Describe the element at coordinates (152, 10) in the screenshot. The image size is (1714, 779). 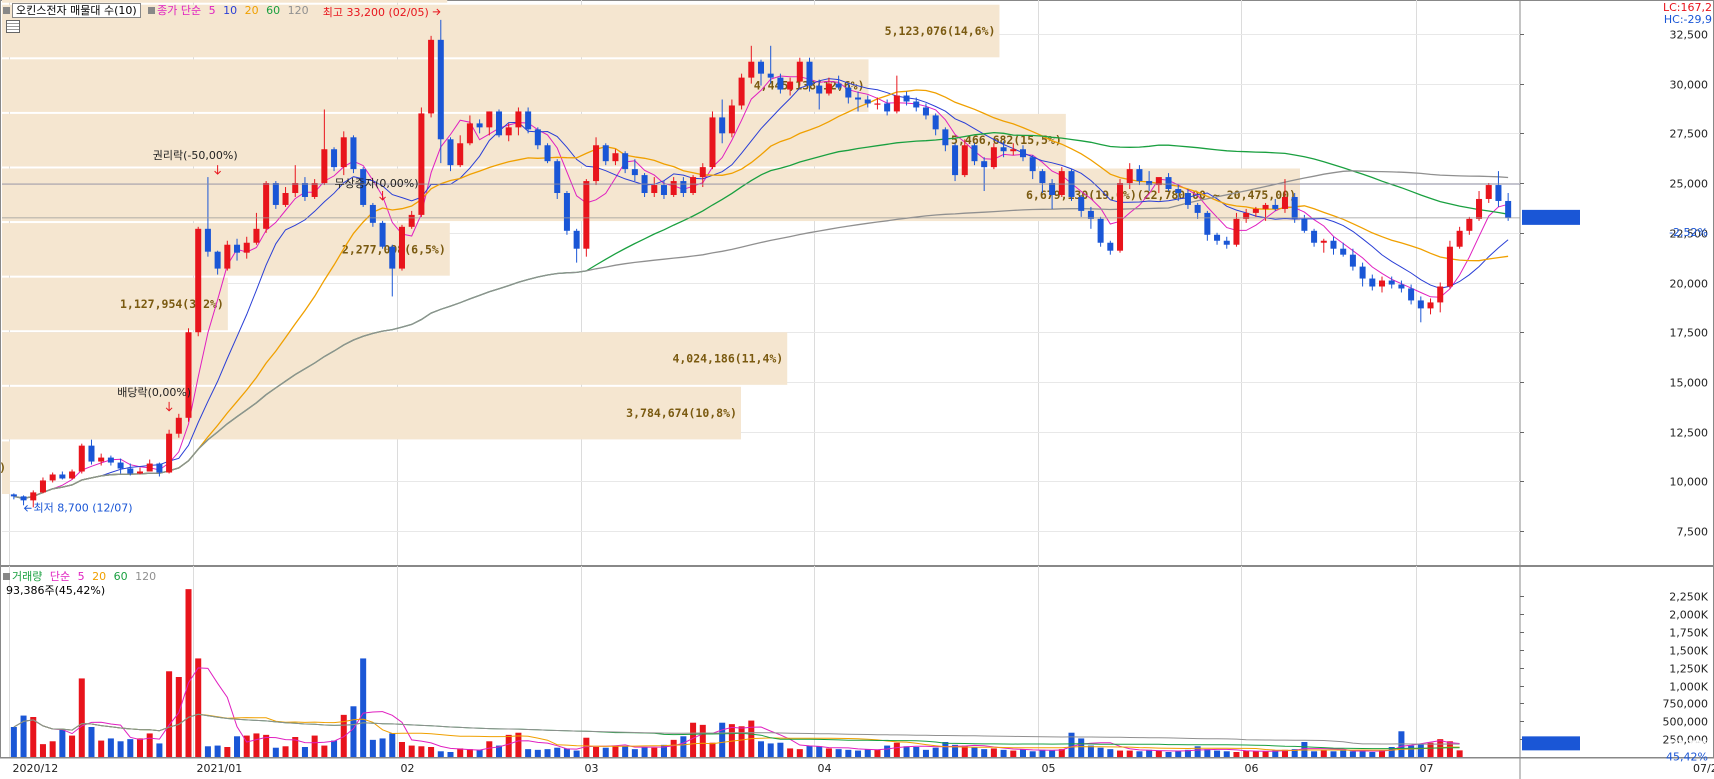
I see `legend-marker-icon` at that location.